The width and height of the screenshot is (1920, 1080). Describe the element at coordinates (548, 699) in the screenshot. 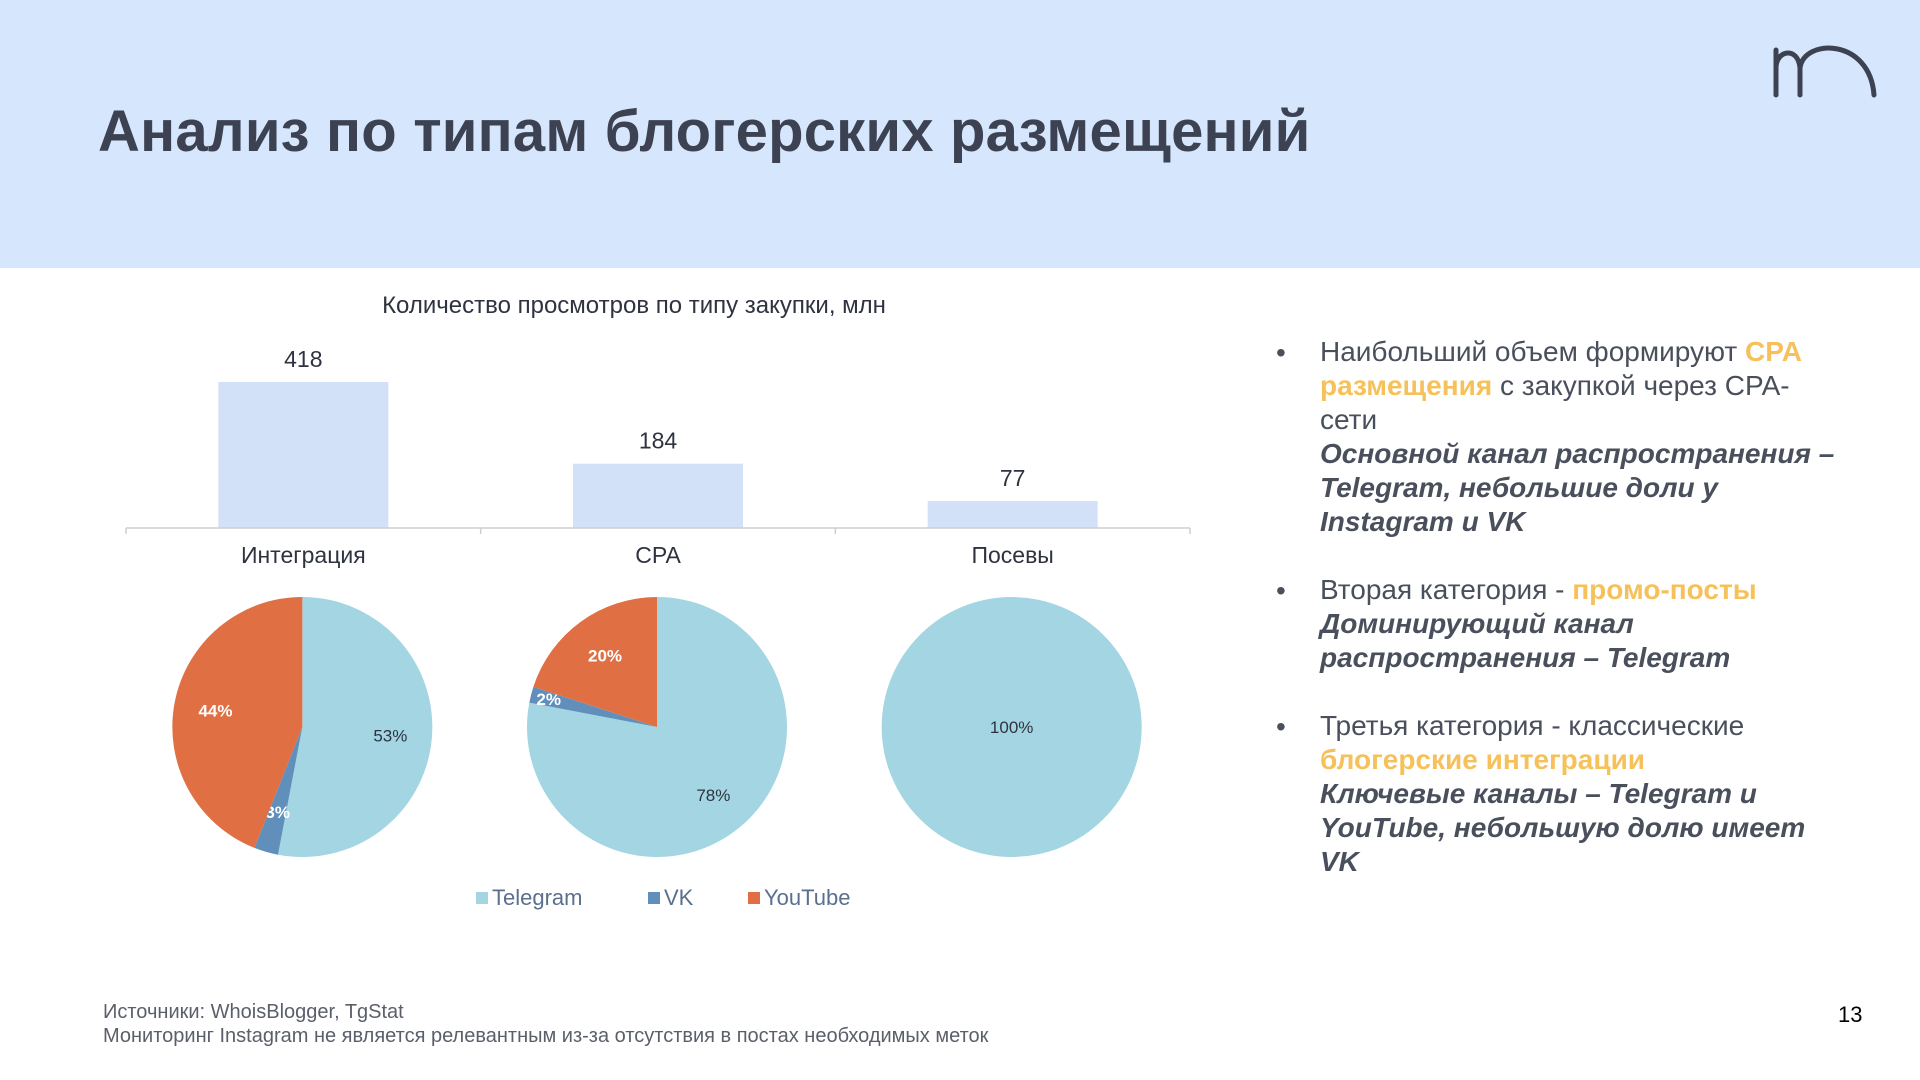

I see `pie-data-label: 2%` at that location.